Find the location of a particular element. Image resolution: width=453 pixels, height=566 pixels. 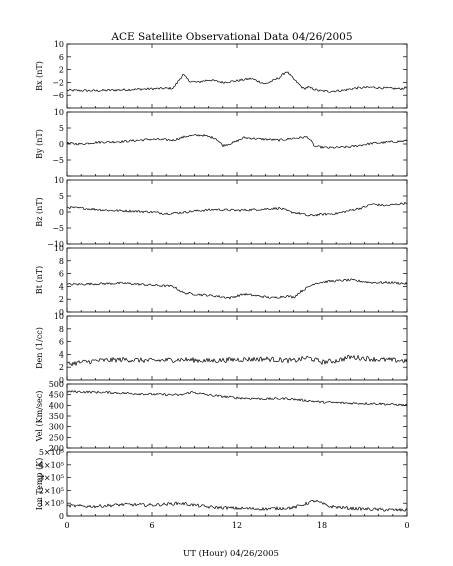

bx-y-tick-label: −6 is located at coordinates (58, 95).